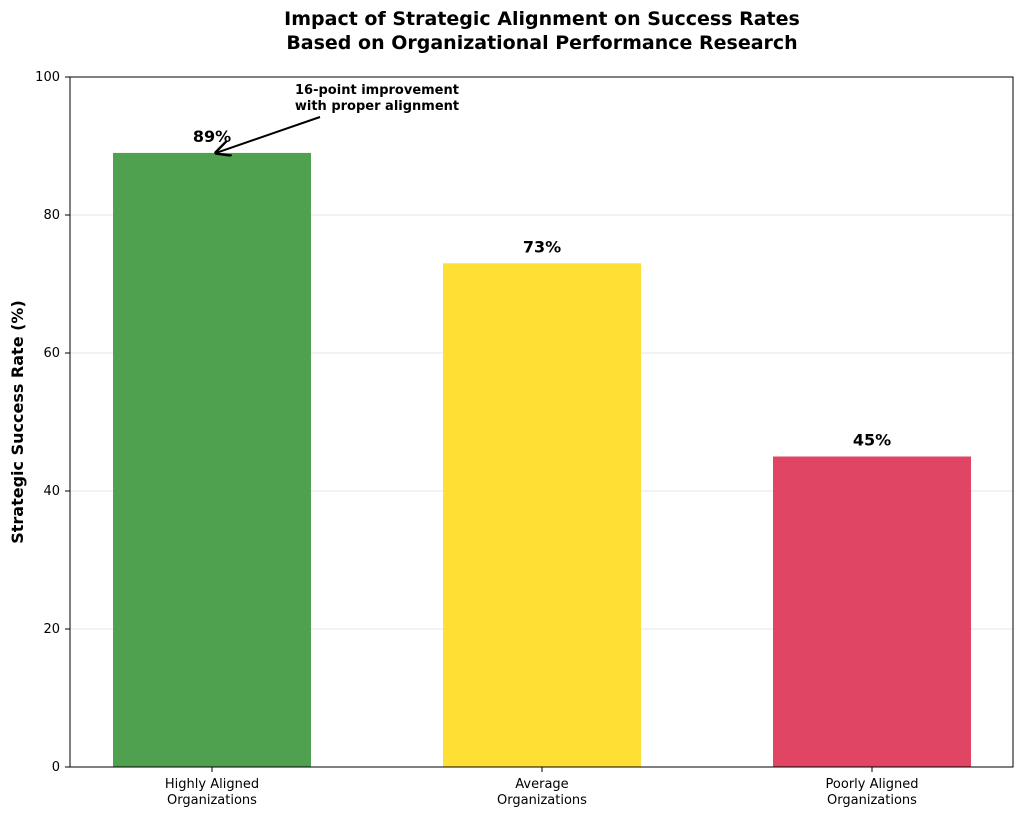  What do you see at coordinates (542, 792) in the screenshot?
I see `x-tick-label: Average Organizations` at bounding box center [542, 792].